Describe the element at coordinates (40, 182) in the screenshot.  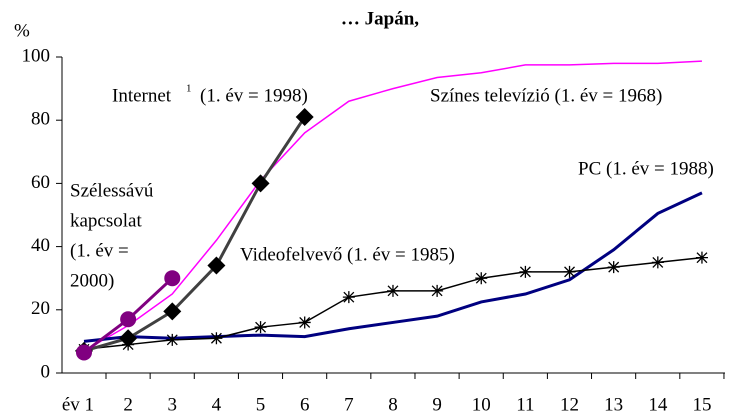
I see `y-tick-label: 60` at that location.